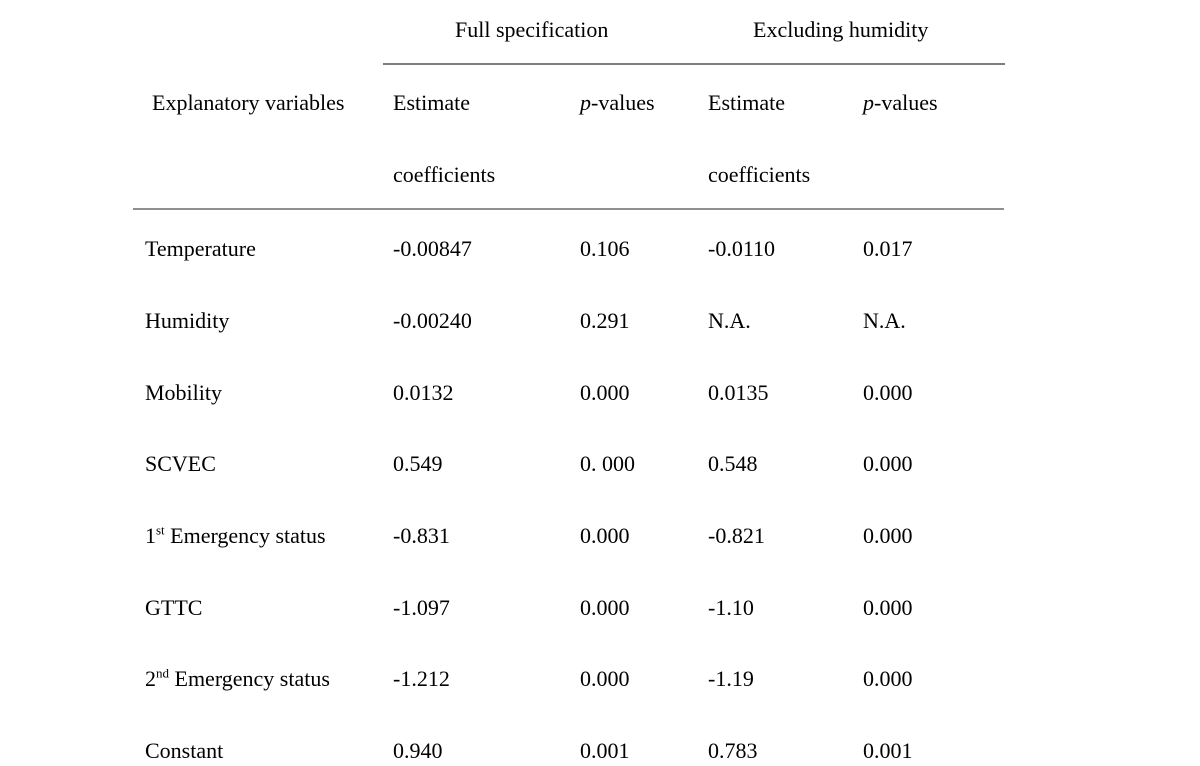  What do you see at coordinates (884, 320) in the screenshot?
I see `excl-pvalue: N.A.` at bounding box center [884, 320].